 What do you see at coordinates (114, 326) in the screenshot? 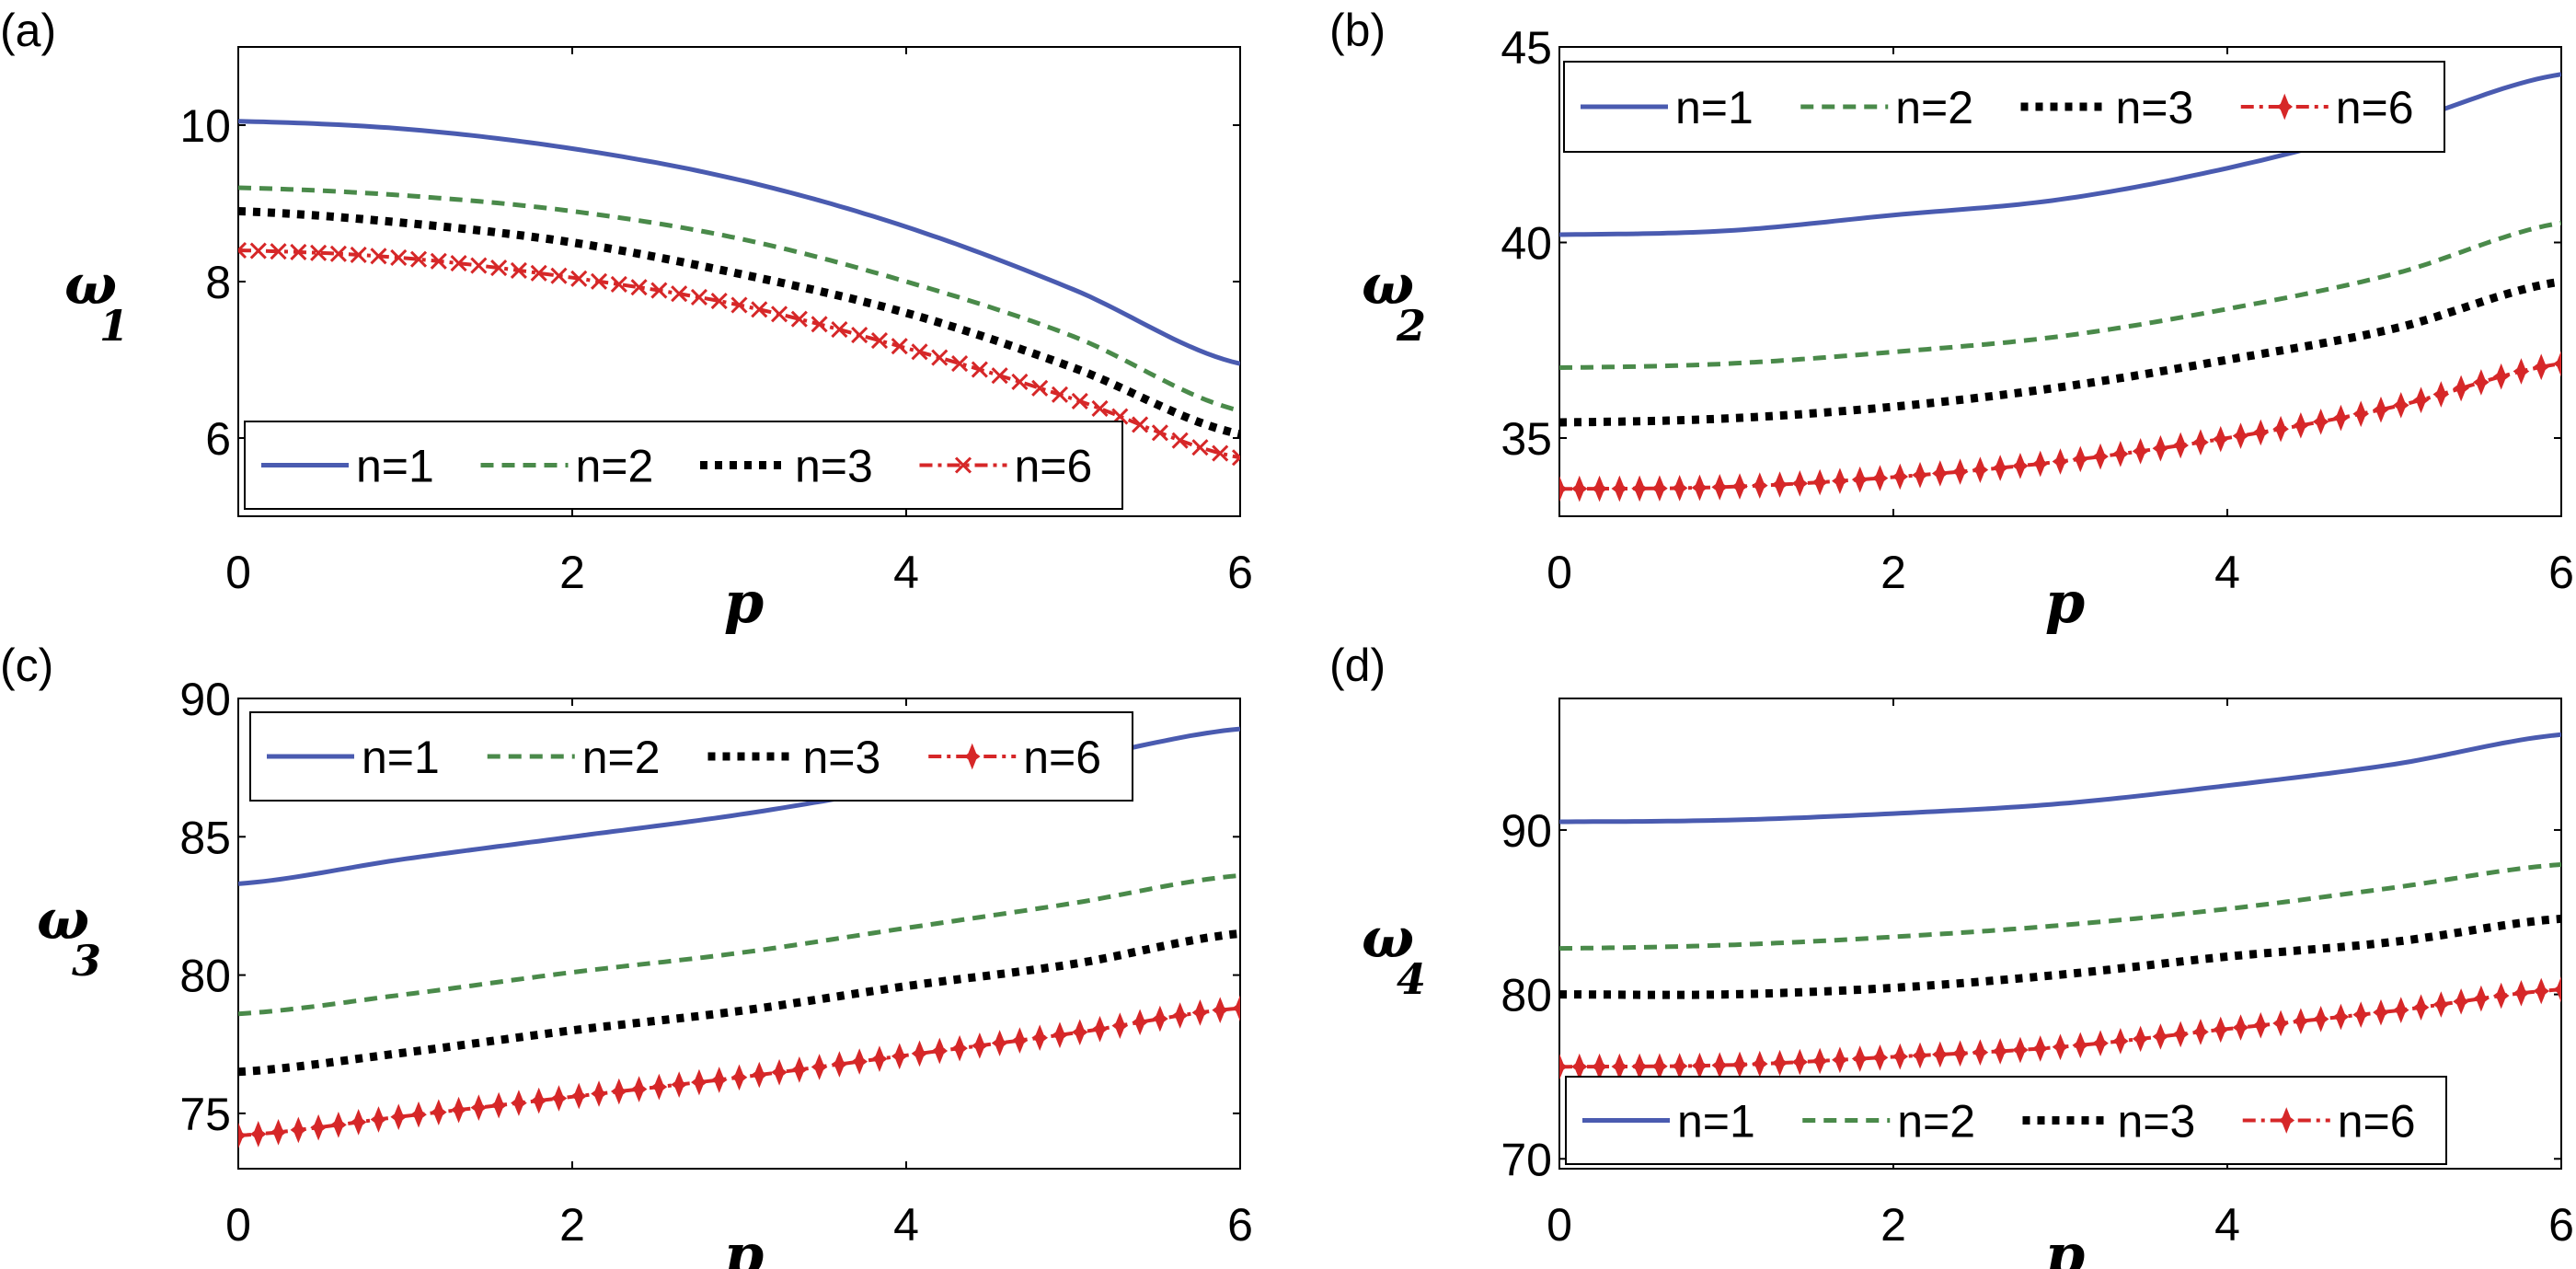
I see `y-axis-label-subscript: 1` at bounding box center [114, 326].